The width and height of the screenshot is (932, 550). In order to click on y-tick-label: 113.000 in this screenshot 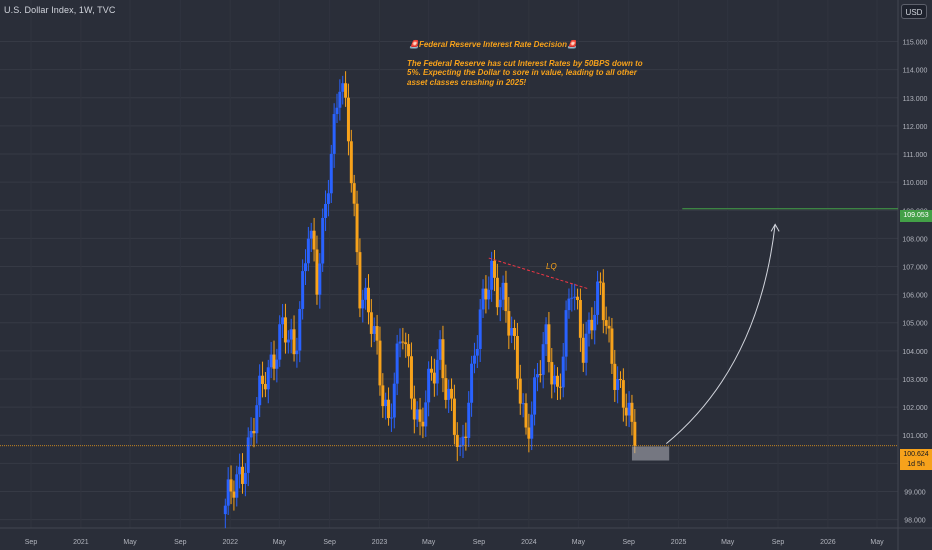, I will do `click(915, 99)`.